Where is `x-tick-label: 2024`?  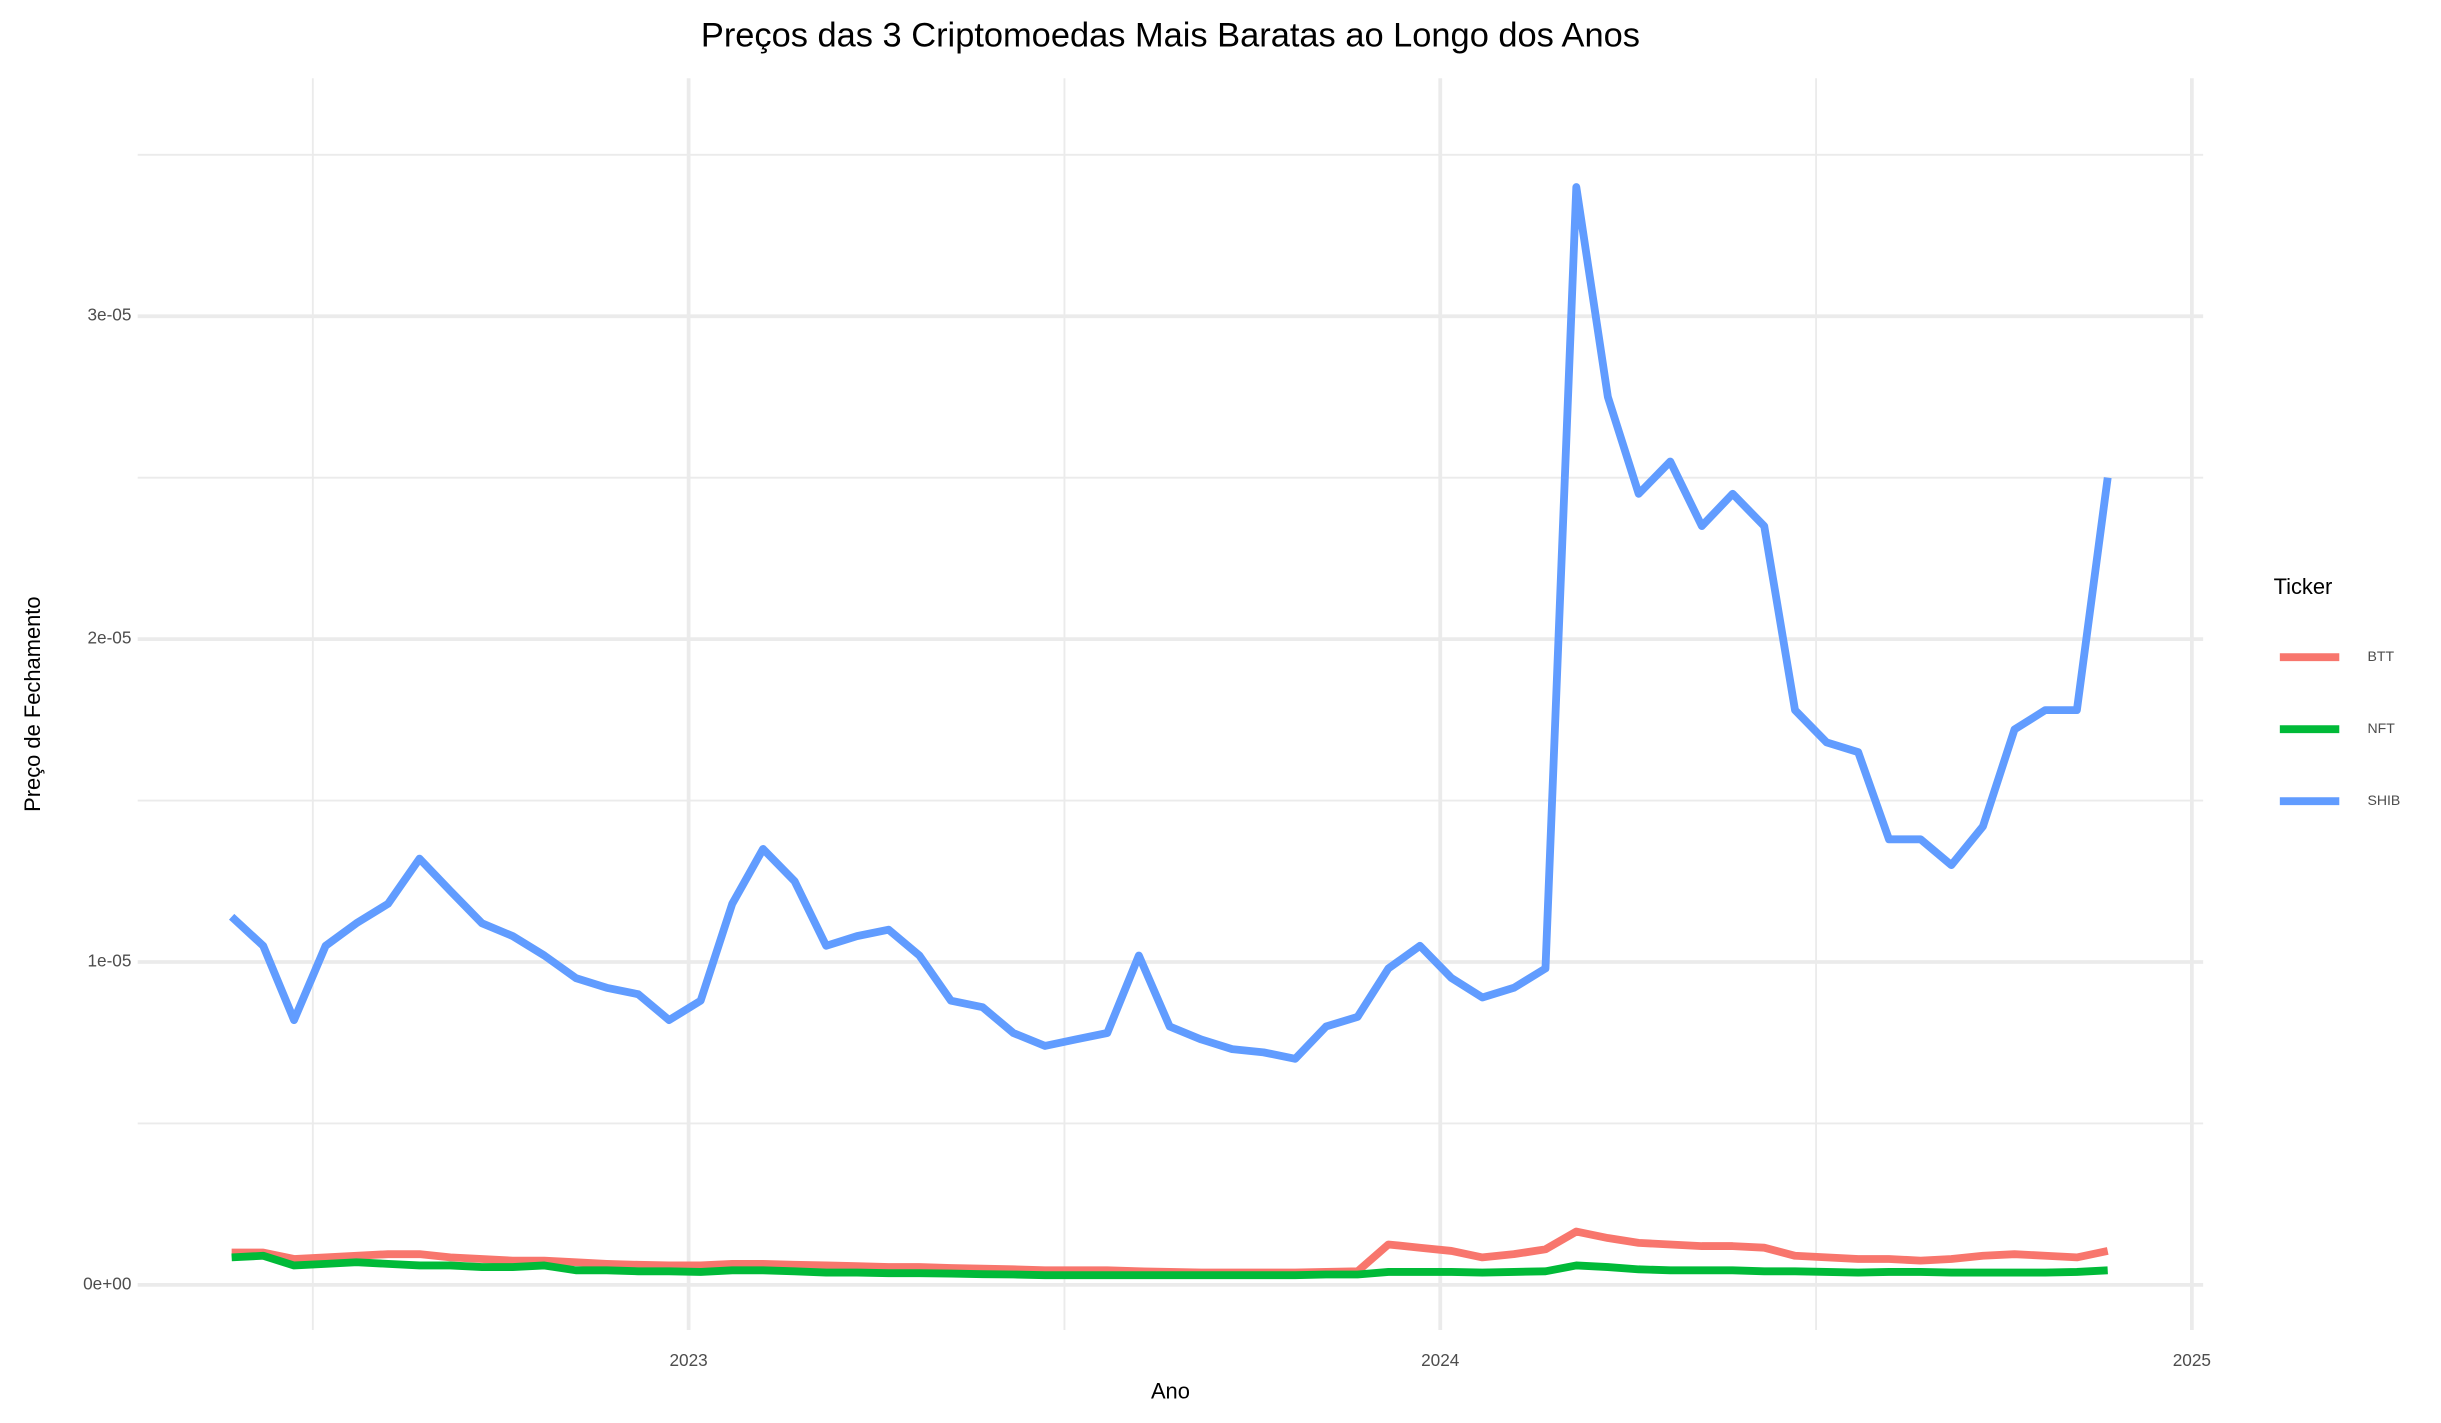 x-tick-label: 2024 is located at coordinates (1440, 1360).